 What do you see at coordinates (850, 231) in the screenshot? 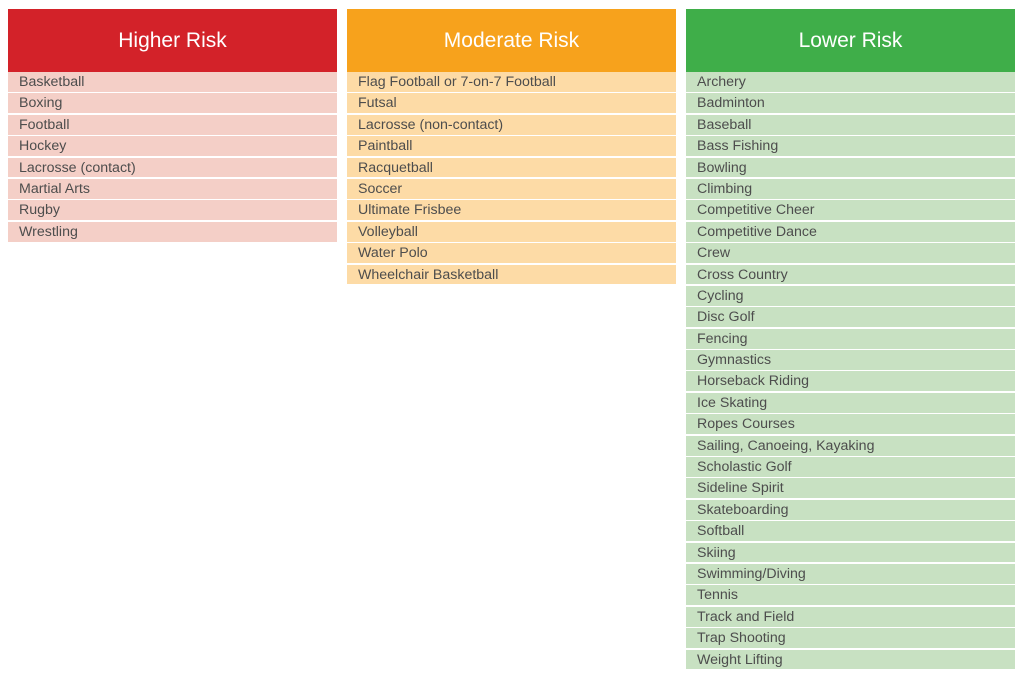
I see `list-item: Competitive Dance` at bounding box center [850, 231].